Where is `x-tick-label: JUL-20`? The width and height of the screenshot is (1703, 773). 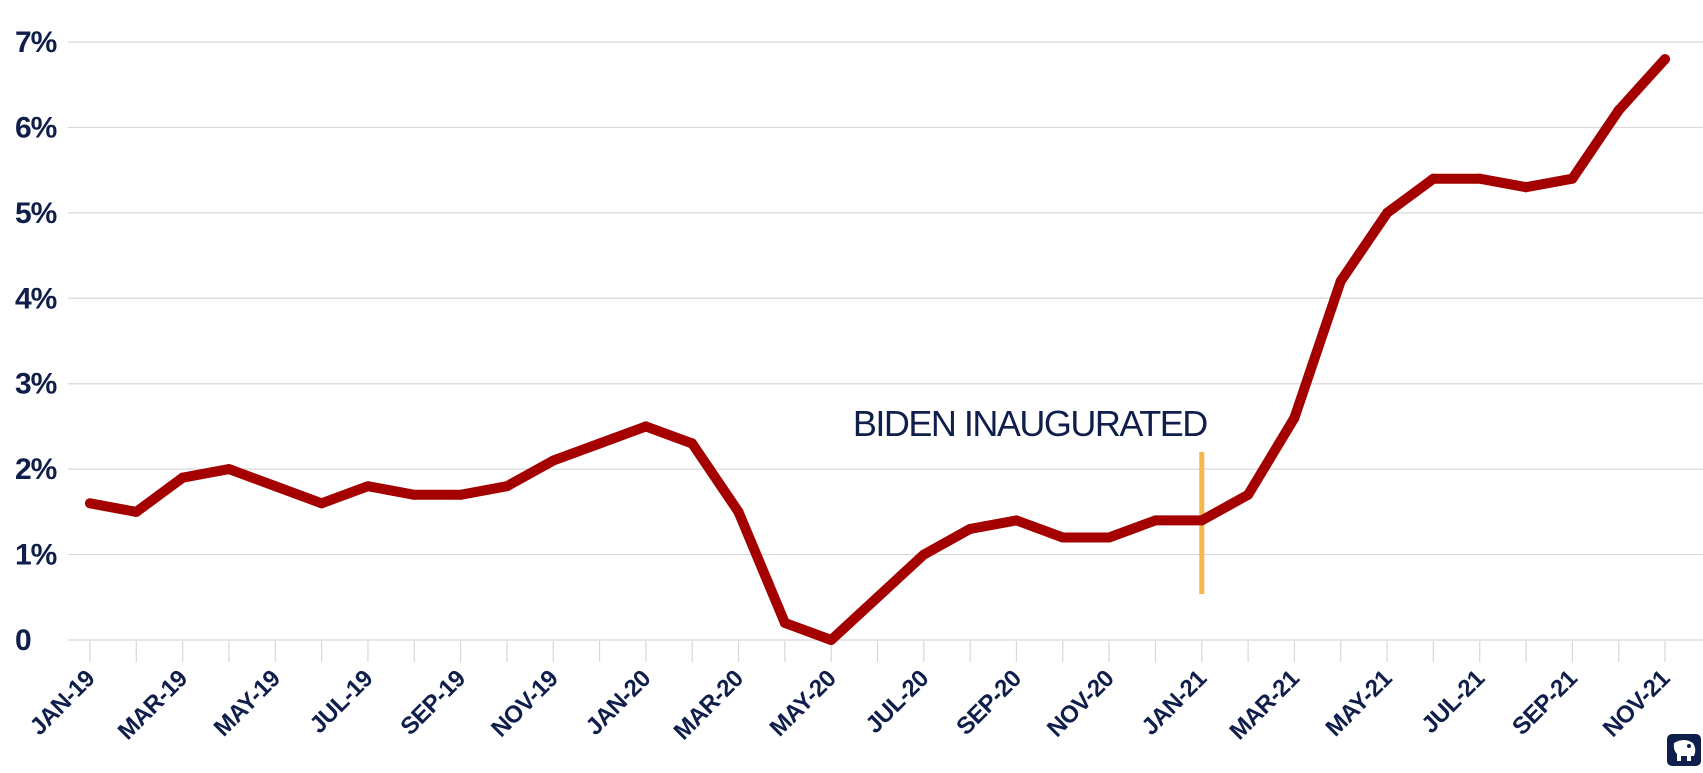
x-tick-label: JUL-20 is located at coordinates (898, 702).